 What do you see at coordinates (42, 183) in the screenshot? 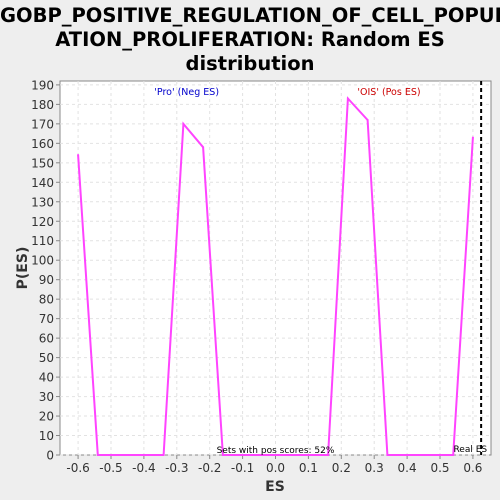
I see `y-tick-label: 140` at bounding box center [42, 183].